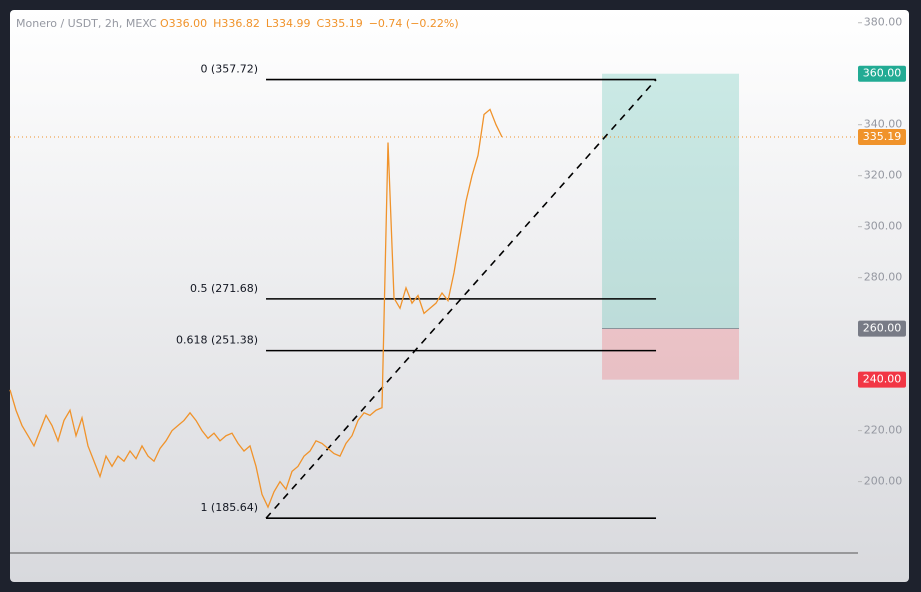  I want to click on last-price-badge, so click(882, 136).